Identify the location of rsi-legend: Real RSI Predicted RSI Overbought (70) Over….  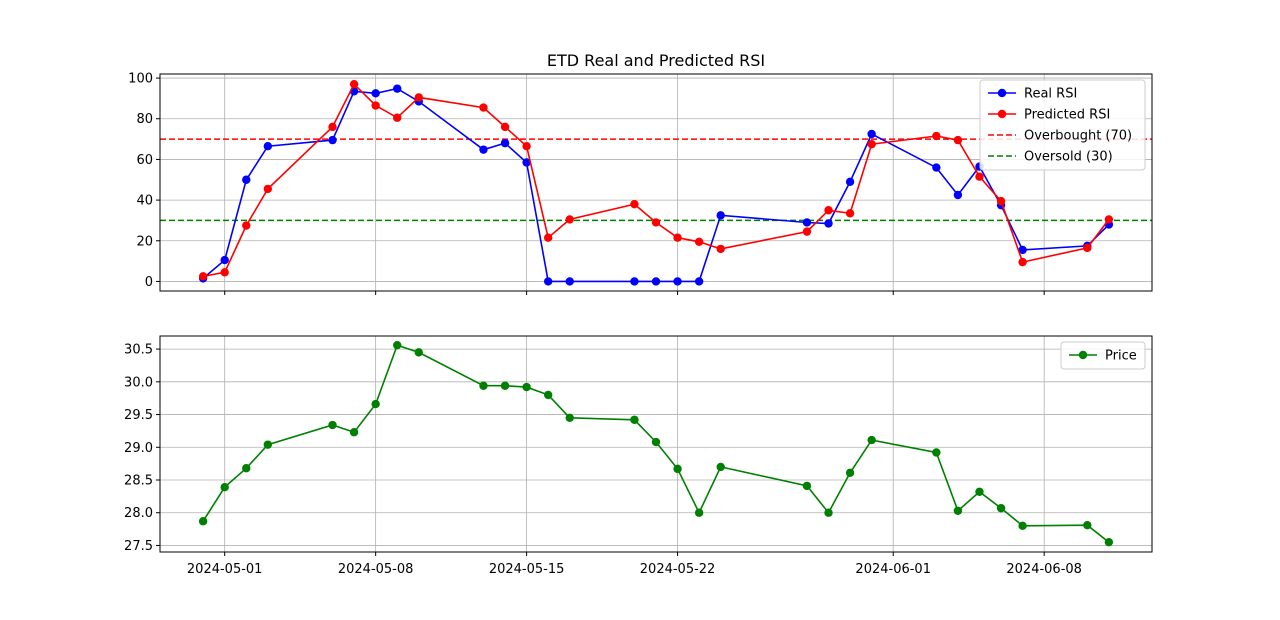
(1062, 125).